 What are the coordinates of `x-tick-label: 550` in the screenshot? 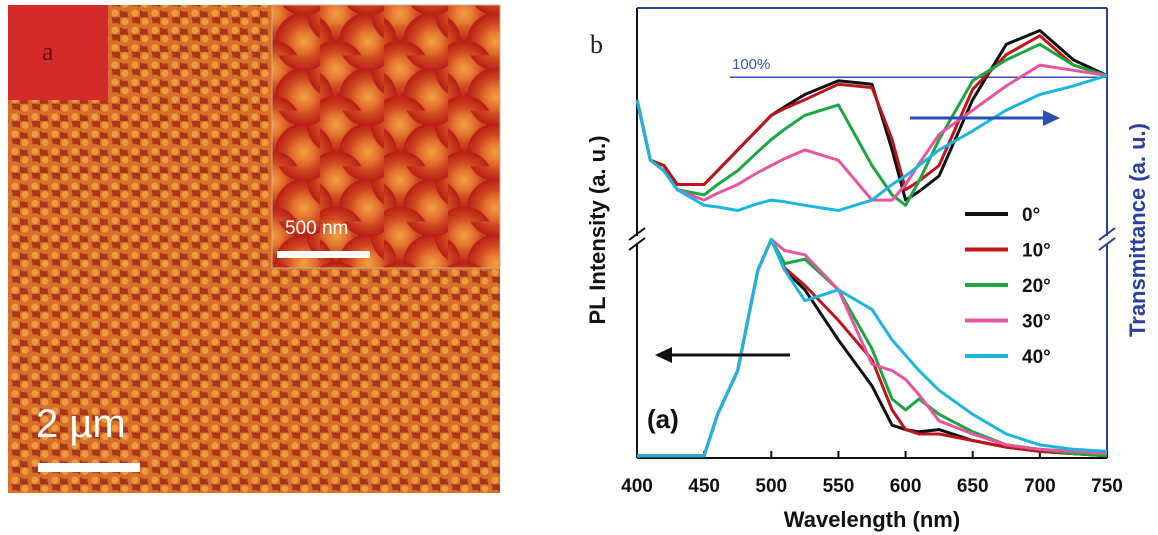 It's located at (839, 486).